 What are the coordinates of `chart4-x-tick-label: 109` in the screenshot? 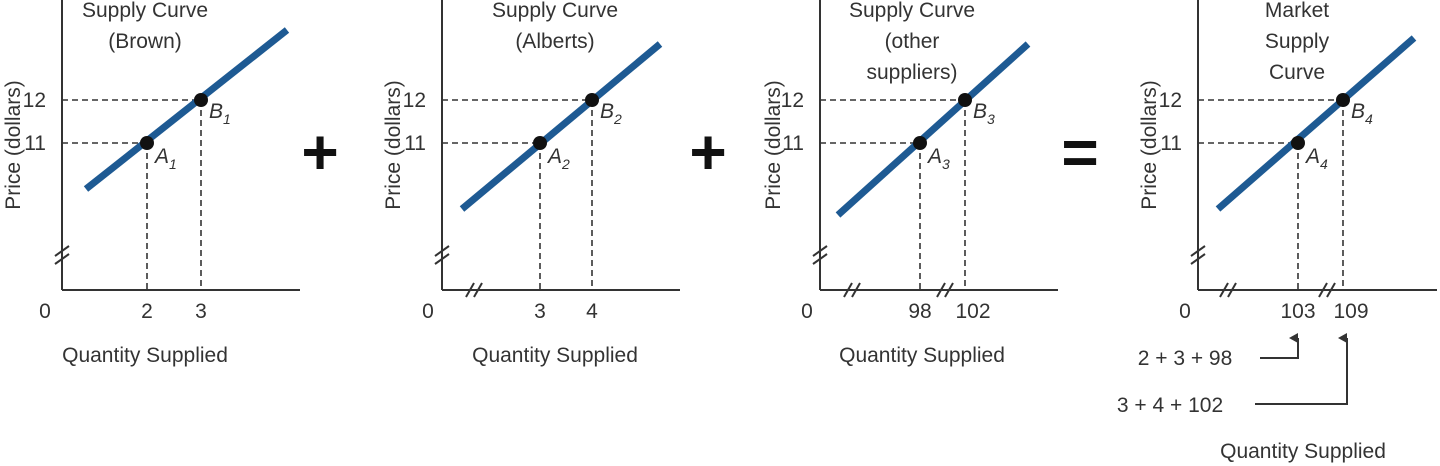 It's located at (1350, 311).